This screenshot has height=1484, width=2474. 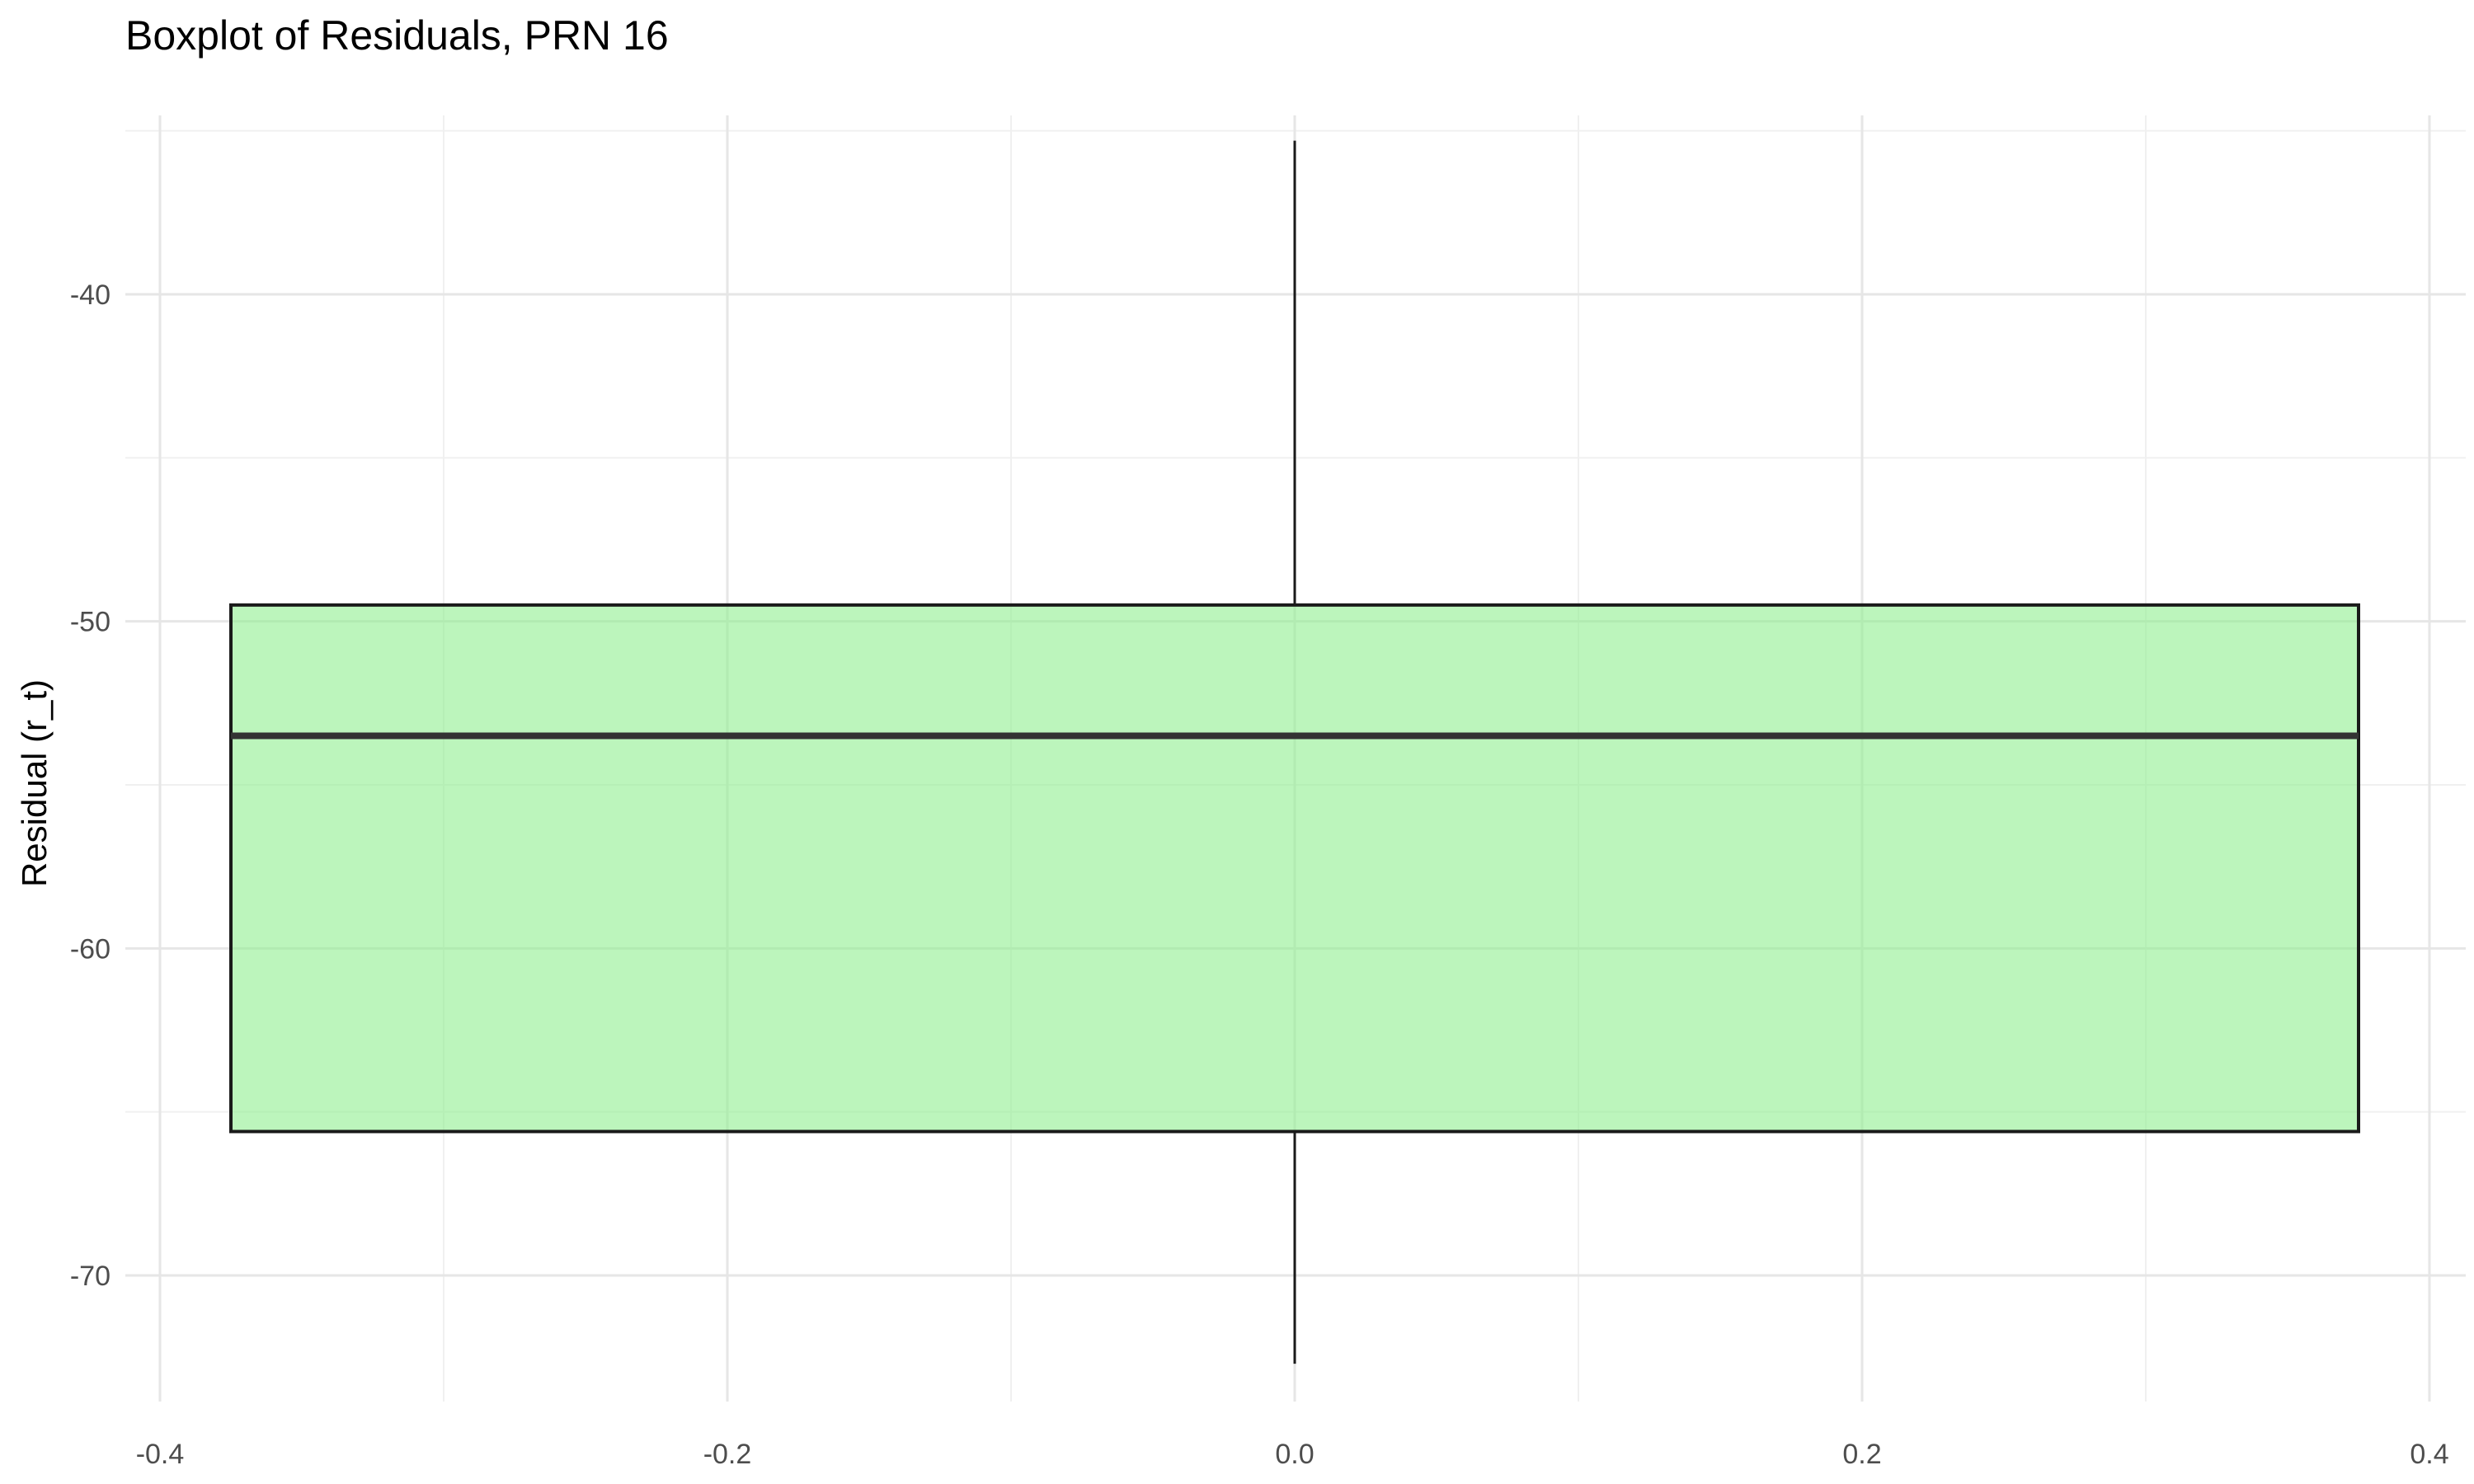 I want to click on x-tick-label: 0.4, so click(x=2429, y=1454).